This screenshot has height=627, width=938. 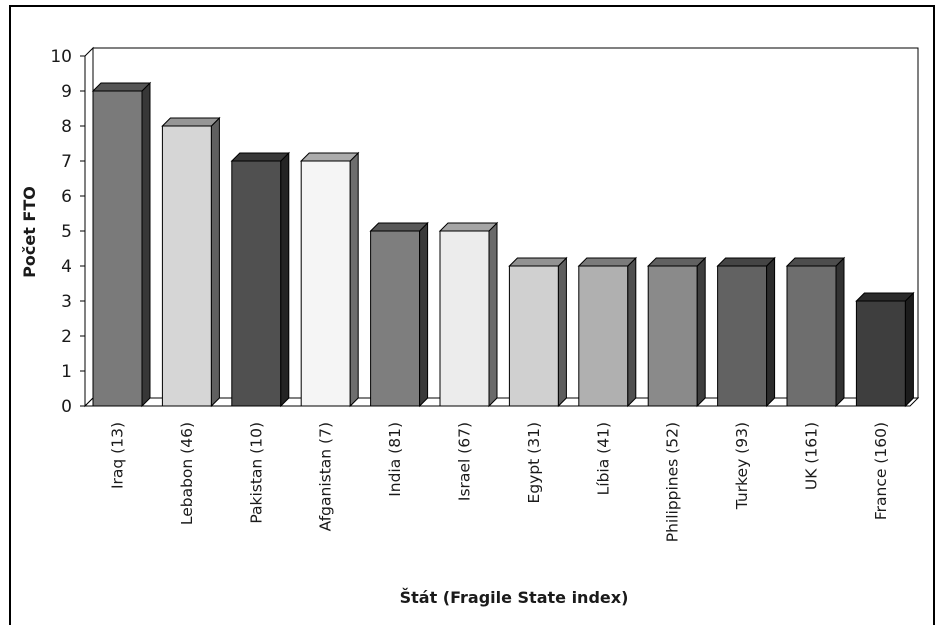 I want to click on y-tick-label: 10, so click(x=61, y=57).